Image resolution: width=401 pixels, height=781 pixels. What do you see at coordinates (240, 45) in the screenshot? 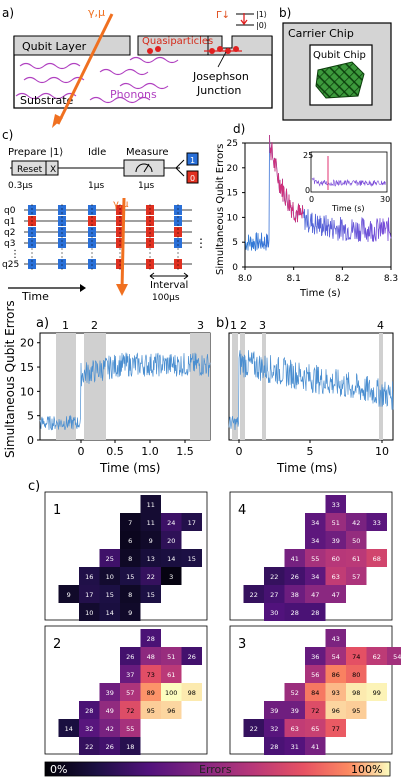
I see `junction-pad` at bounding box center [240, 45].